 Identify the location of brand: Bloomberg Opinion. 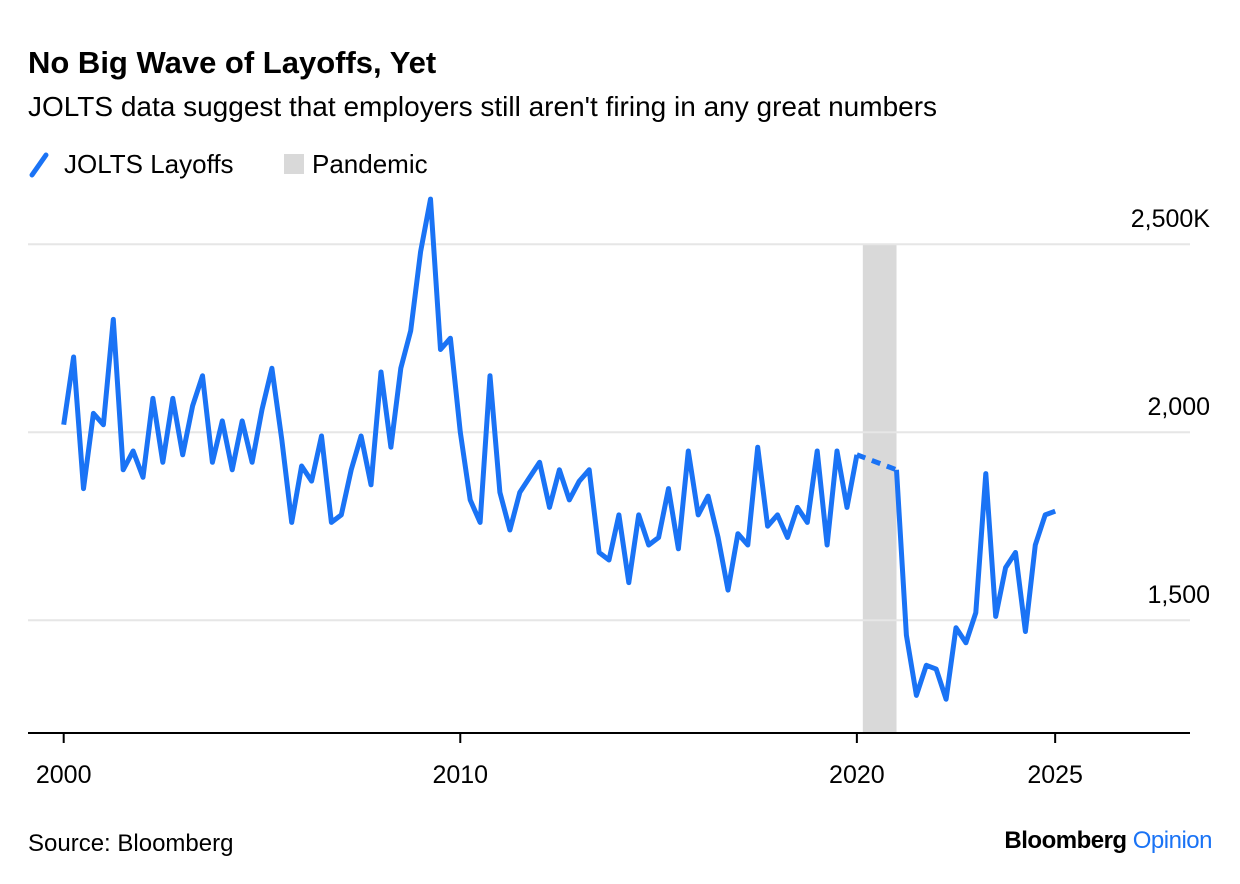
(1108, 840).